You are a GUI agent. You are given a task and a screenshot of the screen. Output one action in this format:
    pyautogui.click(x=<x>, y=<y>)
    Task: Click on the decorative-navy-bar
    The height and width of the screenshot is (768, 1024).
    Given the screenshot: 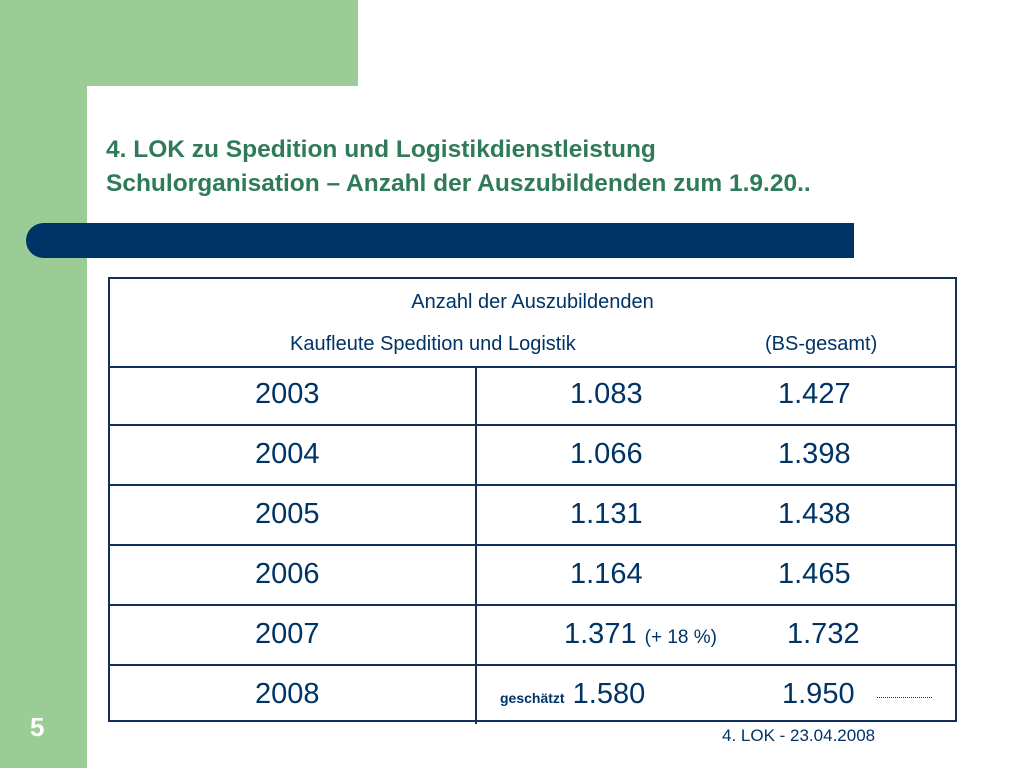 What is the action you would take?
    pyautogui.click(x=440, y=240)
    